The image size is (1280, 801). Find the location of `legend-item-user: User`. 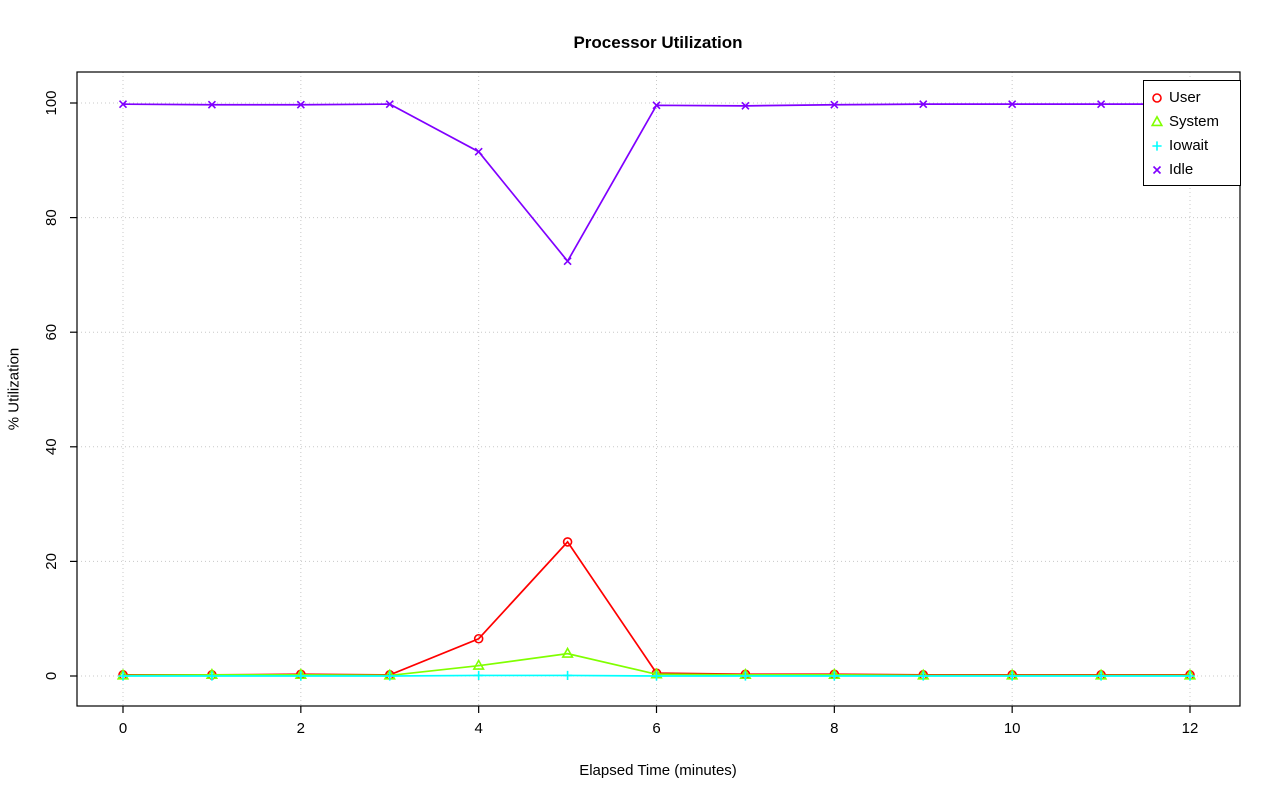

legend-item-user: User is located at coordinates (1192, 97).